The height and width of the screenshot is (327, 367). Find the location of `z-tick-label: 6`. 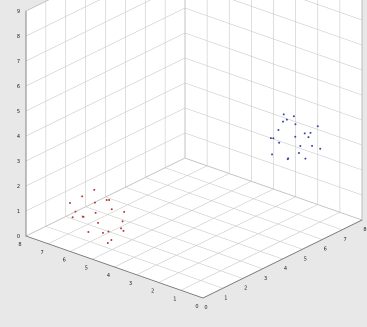

z-tick-label: 6 is located at coordinates (18, 87).